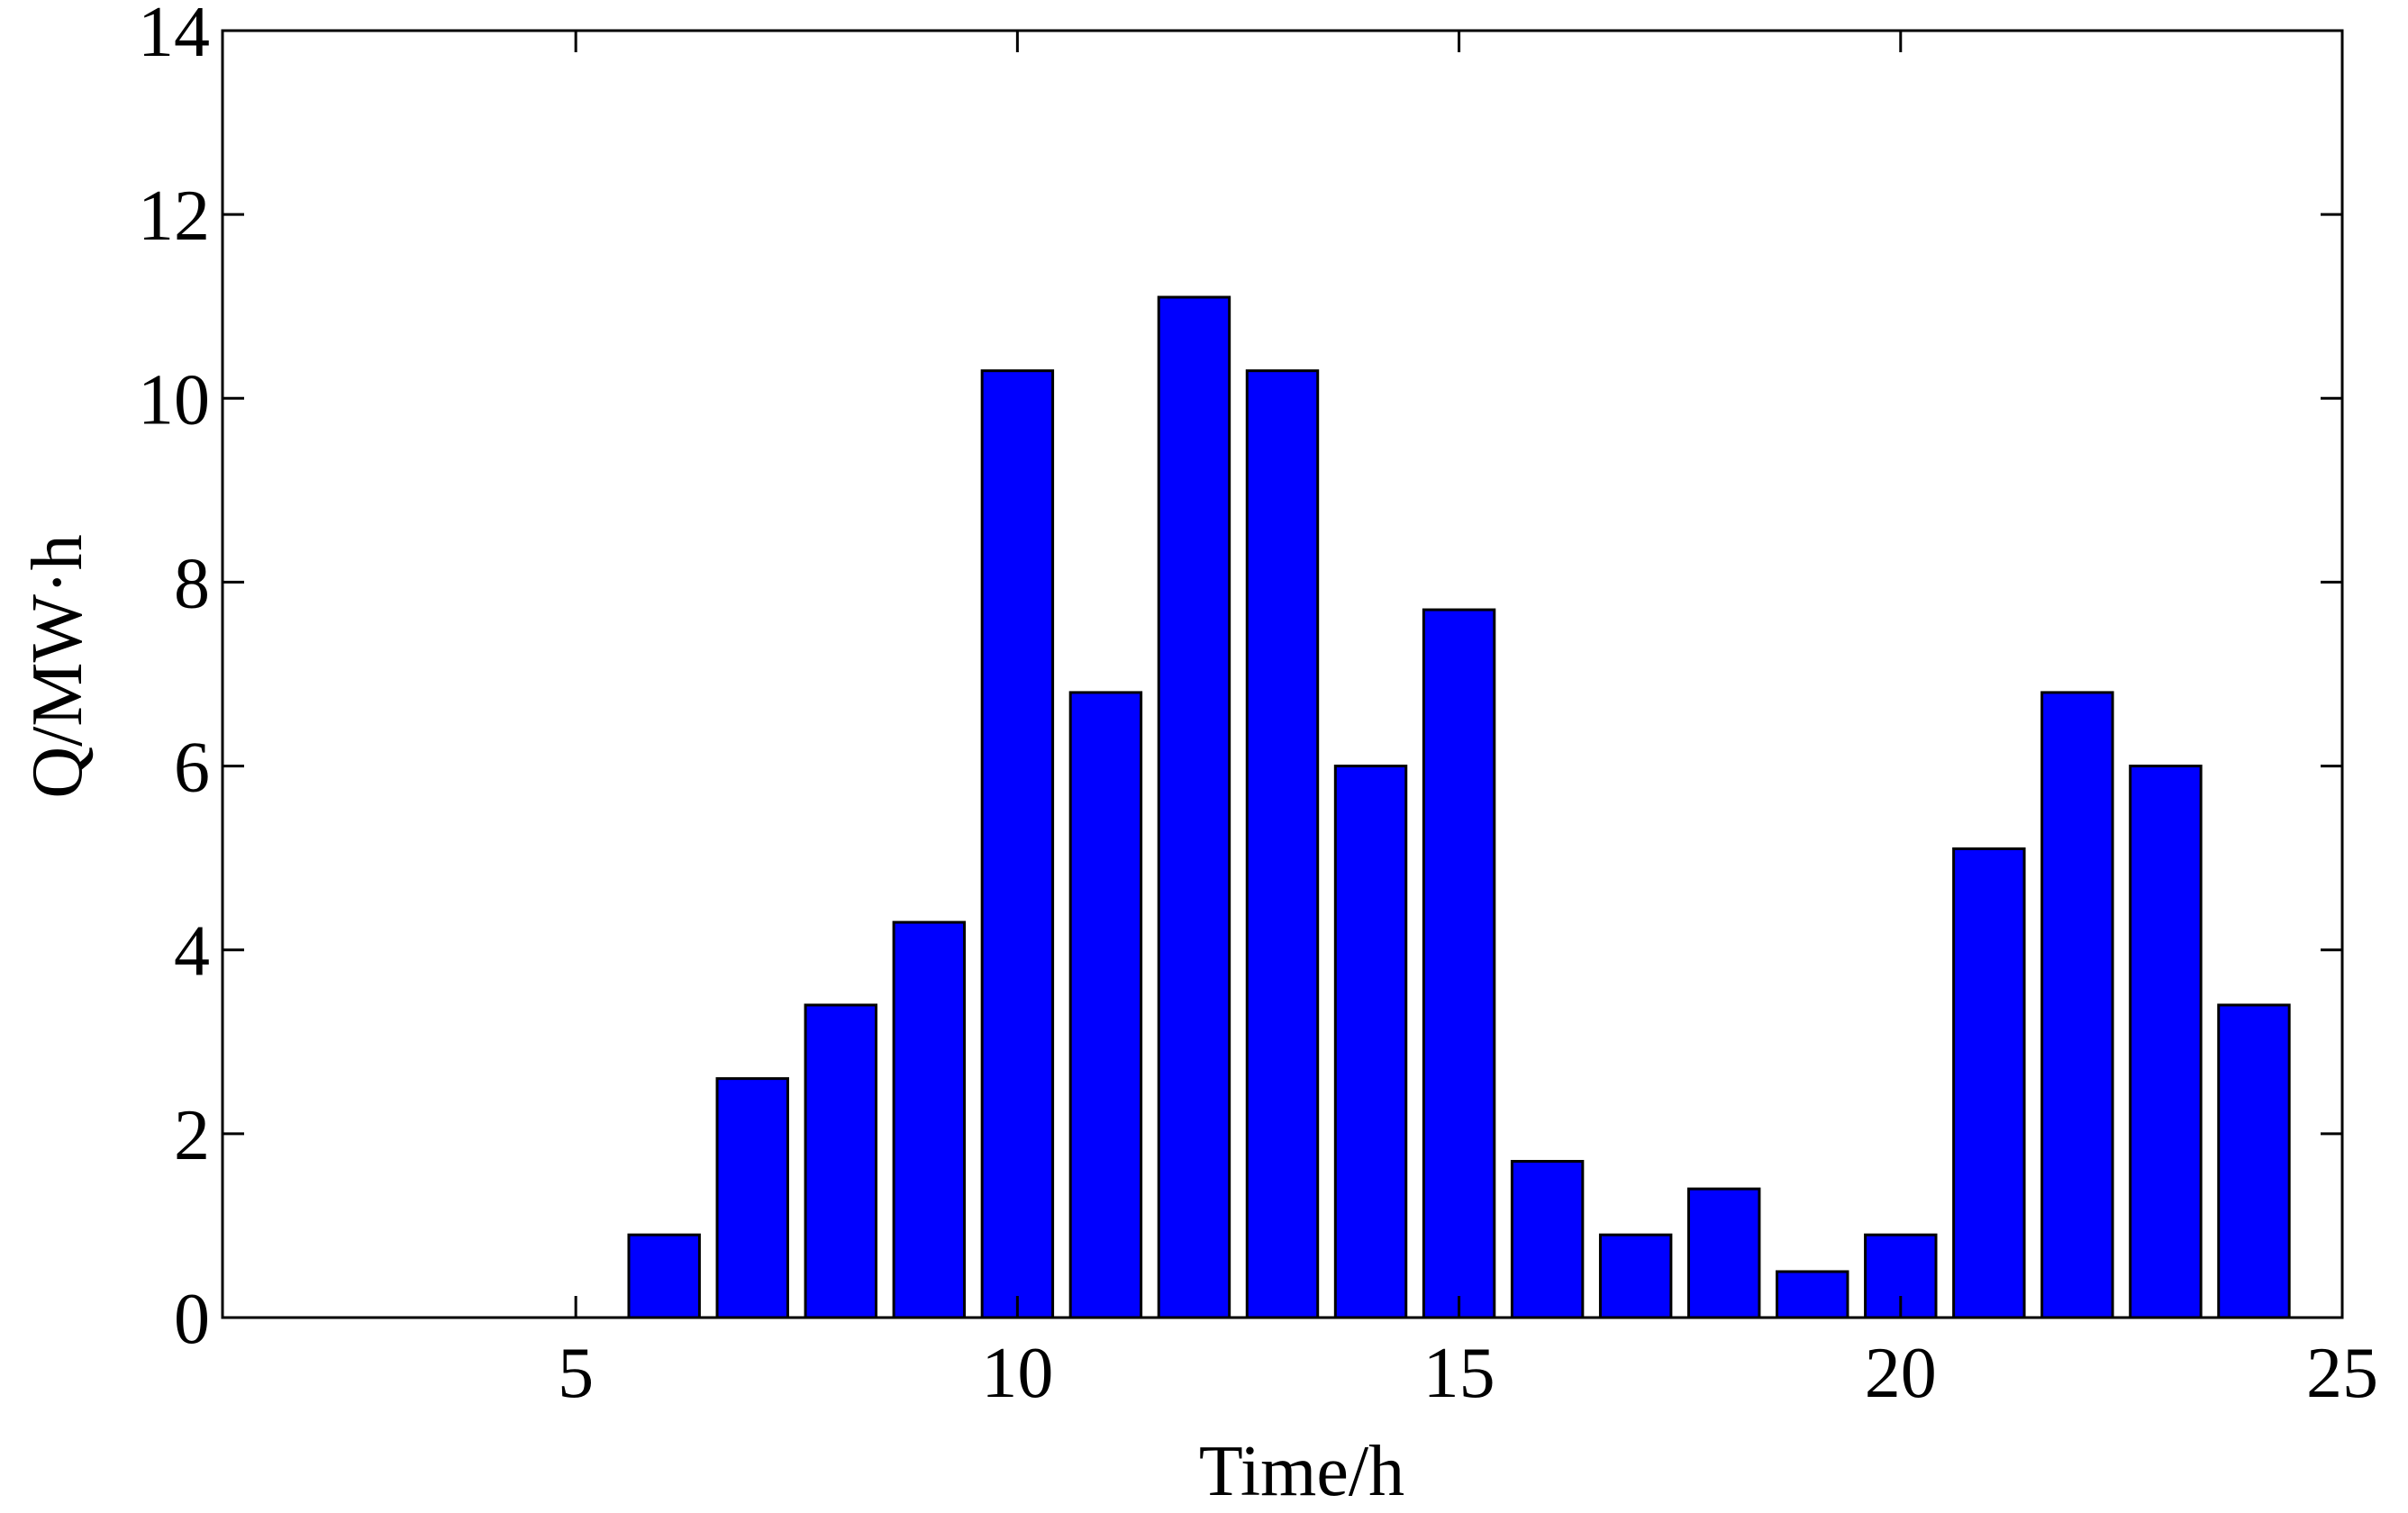  What do you see at coordinates (2342, 1374) in the screenshot?
I see `x-tick-label: 25` at bounding box center [2342, 1374].